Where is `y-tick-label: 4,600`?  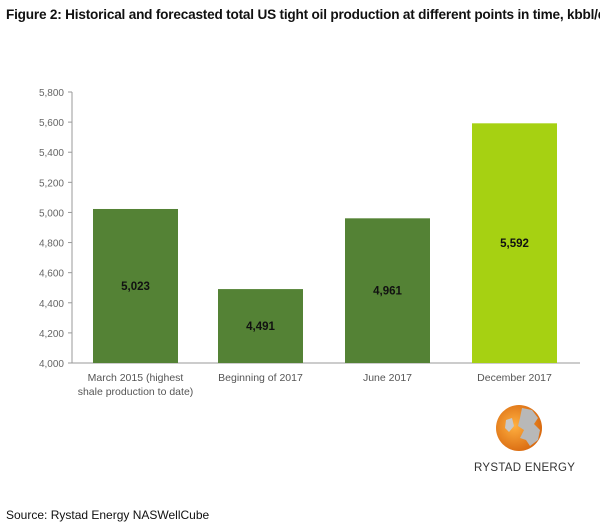 y-tick-label: 4,600 is located at coordinates (51, 274).